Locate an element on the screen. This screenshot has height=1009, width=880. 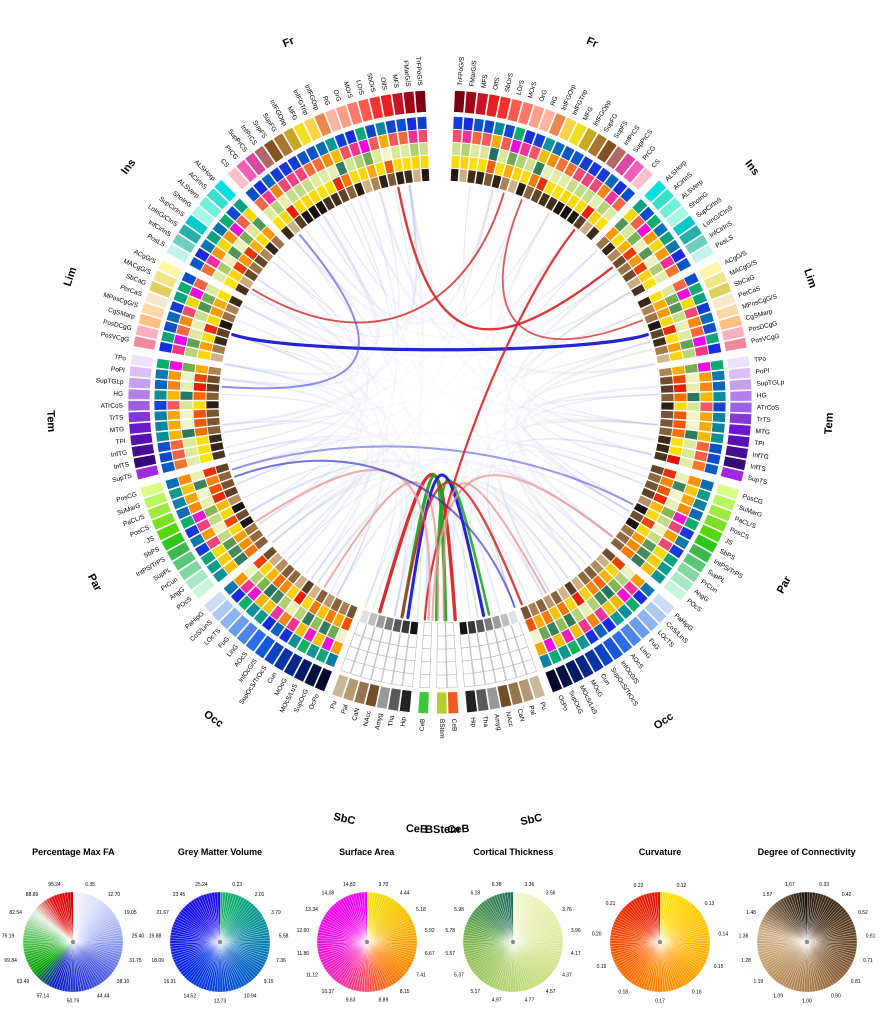
region-label: RG is located at coordinates (554, 101).